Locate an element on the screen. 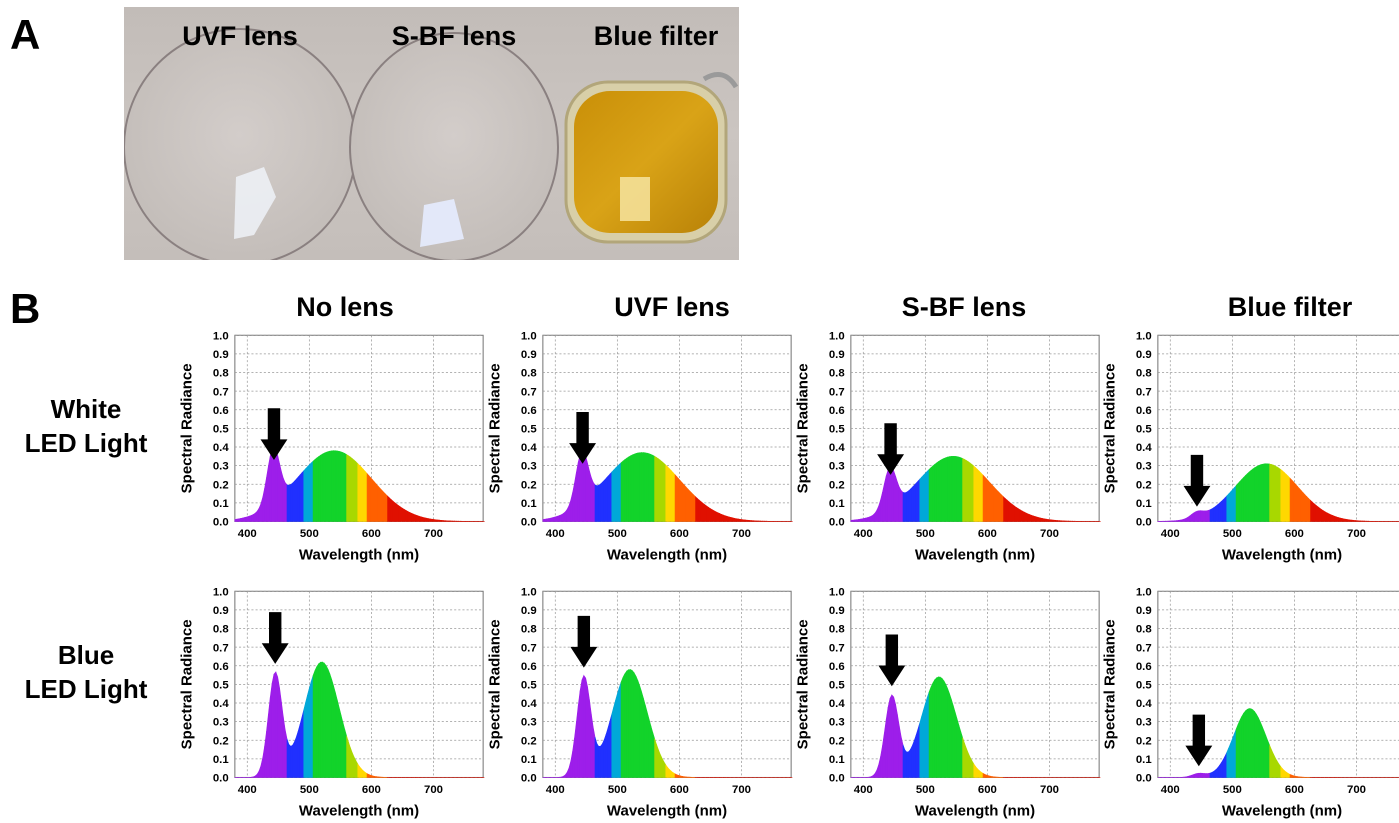 This screenshot has height=823, width=1399. column-title-sbf-lens: S-BF lens is located at coordinates (964, 307).